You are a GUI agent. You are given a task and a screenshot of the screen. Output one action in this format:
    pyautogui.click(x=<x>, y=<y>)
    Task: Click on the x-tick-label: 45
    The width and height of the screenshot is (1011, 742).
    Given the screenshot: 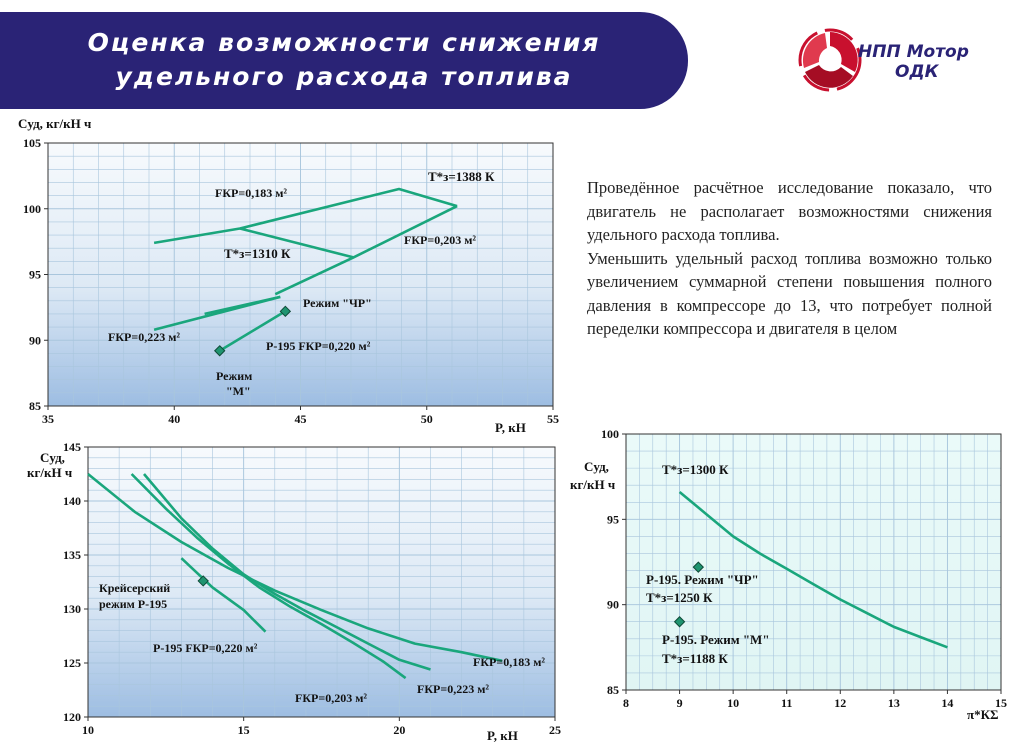 What is the action you would take?
    pyautogui.click(x=301, y=419)
    